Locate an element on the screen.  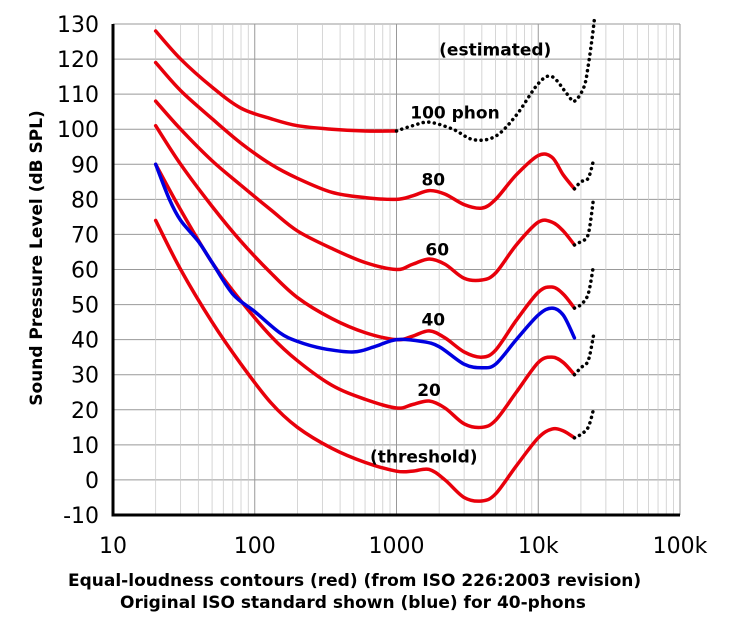
y-axis-label: Sound Pressure Level (dB SPL) is located at coordinates (37, 258).